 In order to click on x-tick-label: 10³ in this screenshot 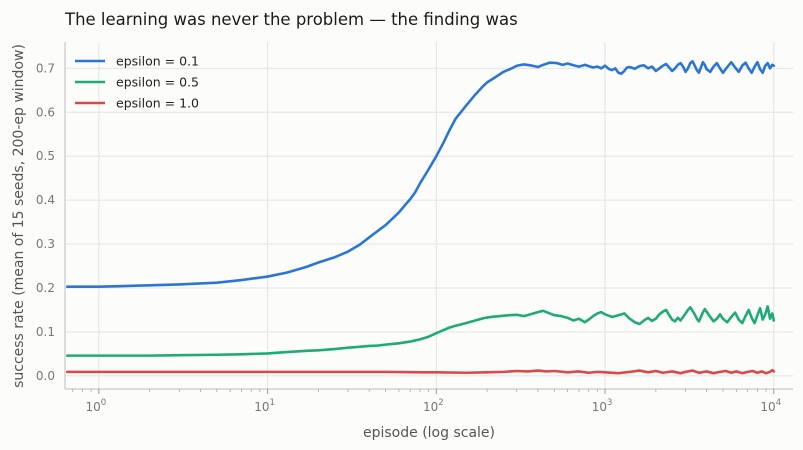, I will do `click(602, 406)`.